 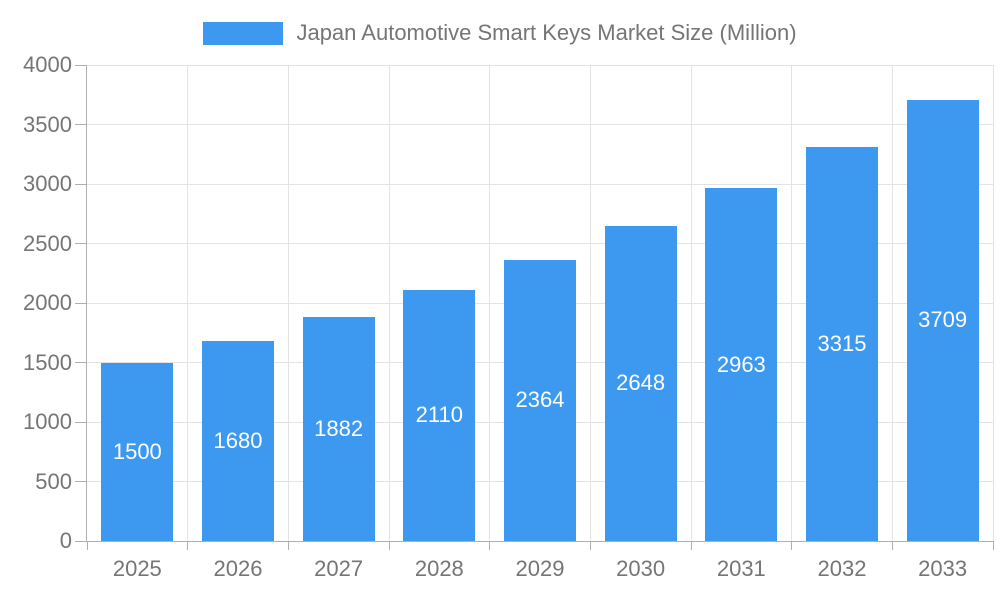 I want to click on bar-value-label: 1500, so click(x=137, y=451).